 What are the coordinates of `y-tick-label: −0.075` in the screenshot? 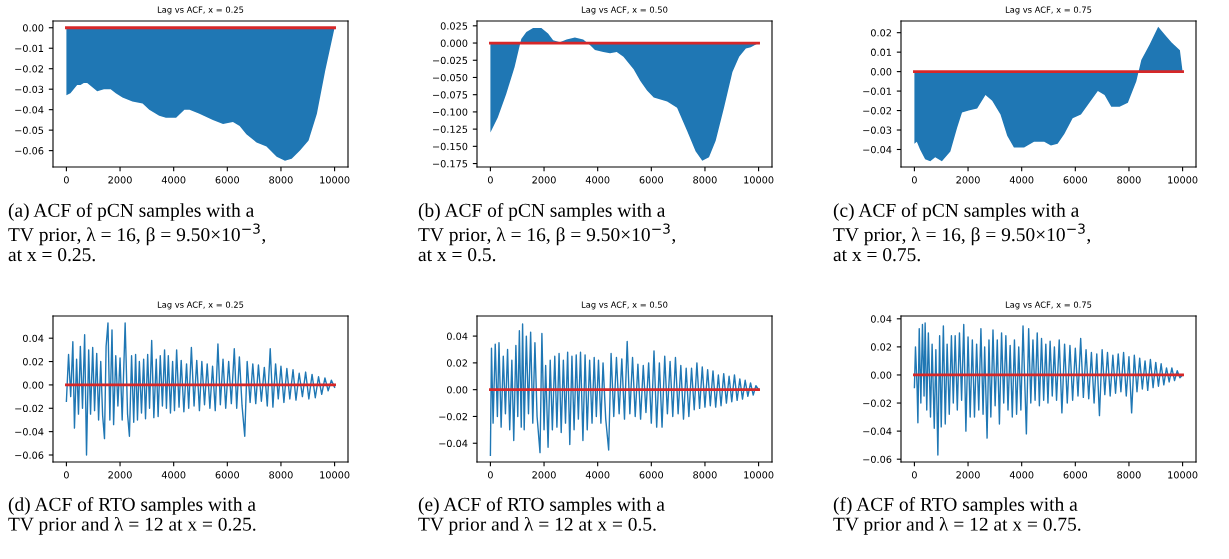 It's located at (450, 95).